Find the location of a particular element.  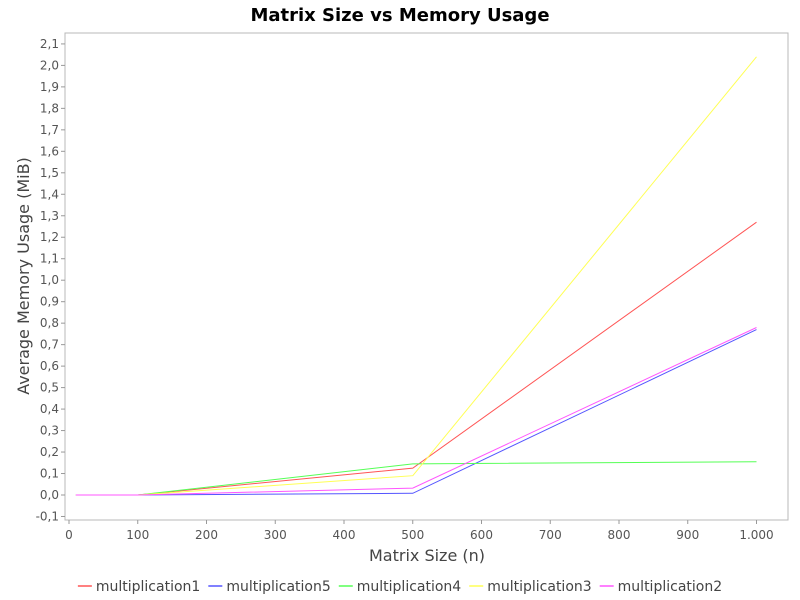

y-tick-label: -0,1 is located at coordinates (47, 516).